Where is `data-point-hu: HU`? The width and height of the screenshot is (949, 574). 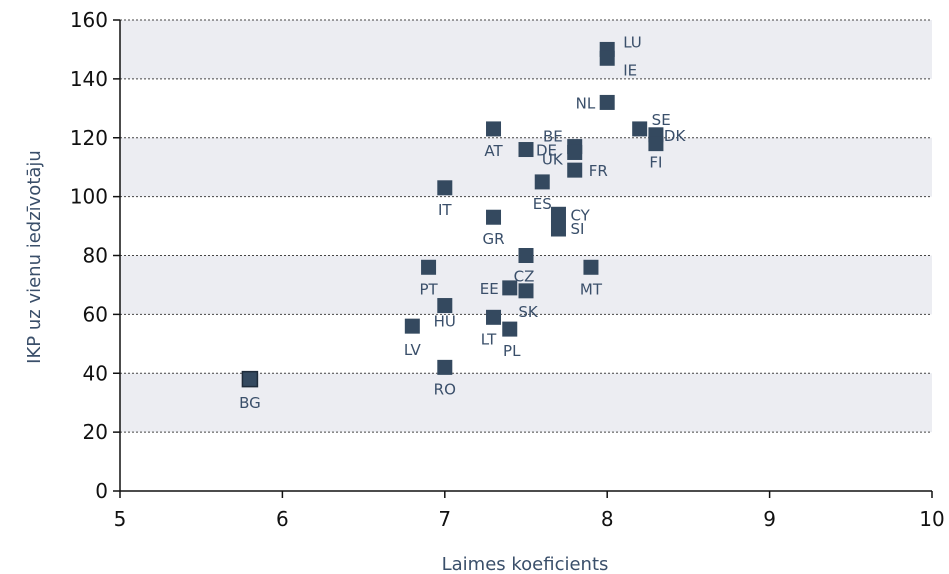
data-point-hu: HU is located at coordinates (445, 314).